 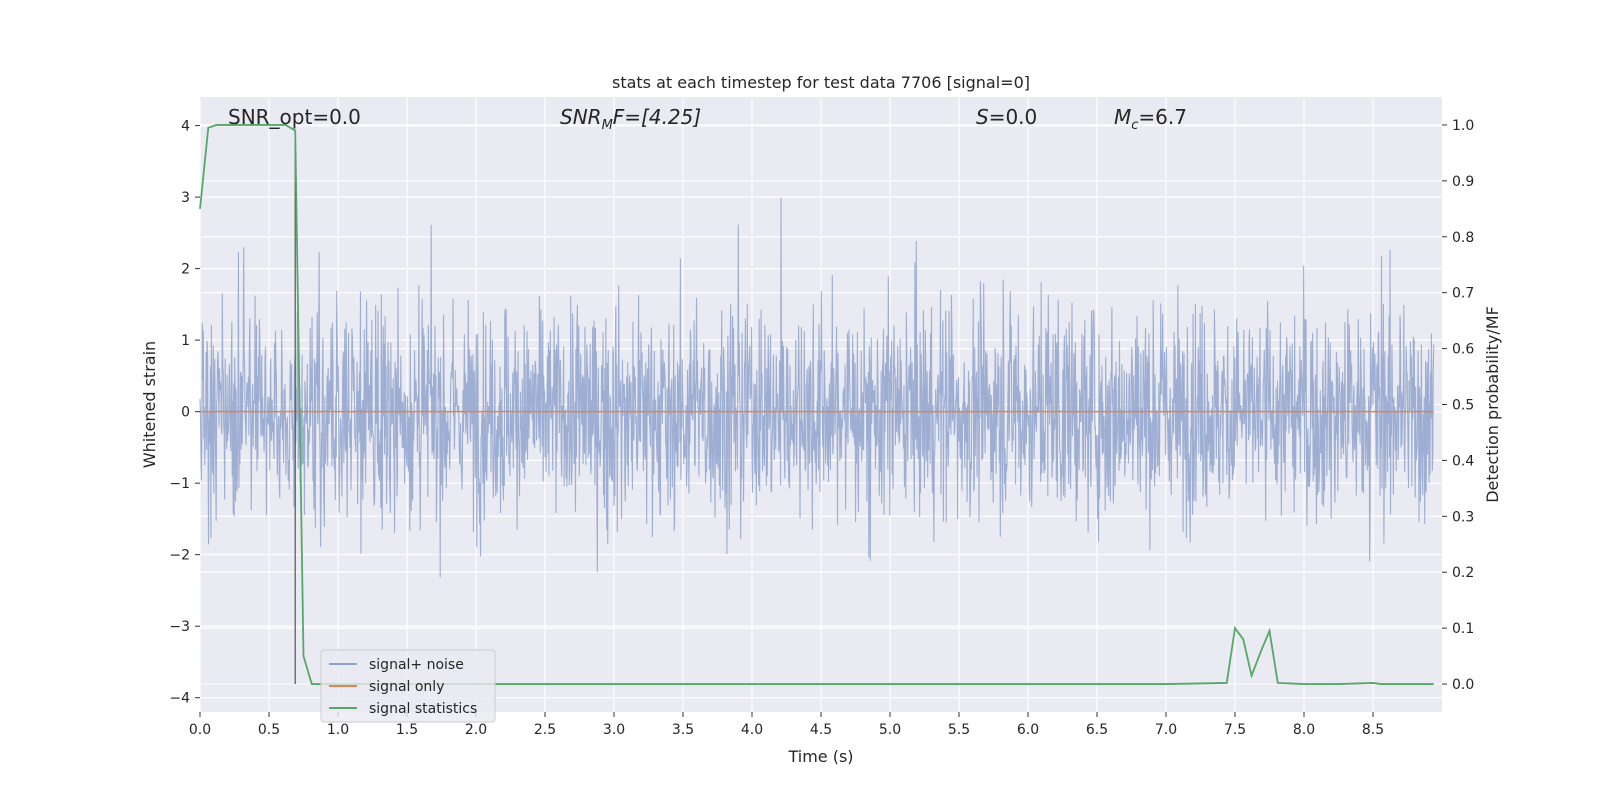 What do you see at coordinates (1463, 629) in the screenshot?
I see `y-right-tick-label: 0.1` at bounding box center [1463, 629].